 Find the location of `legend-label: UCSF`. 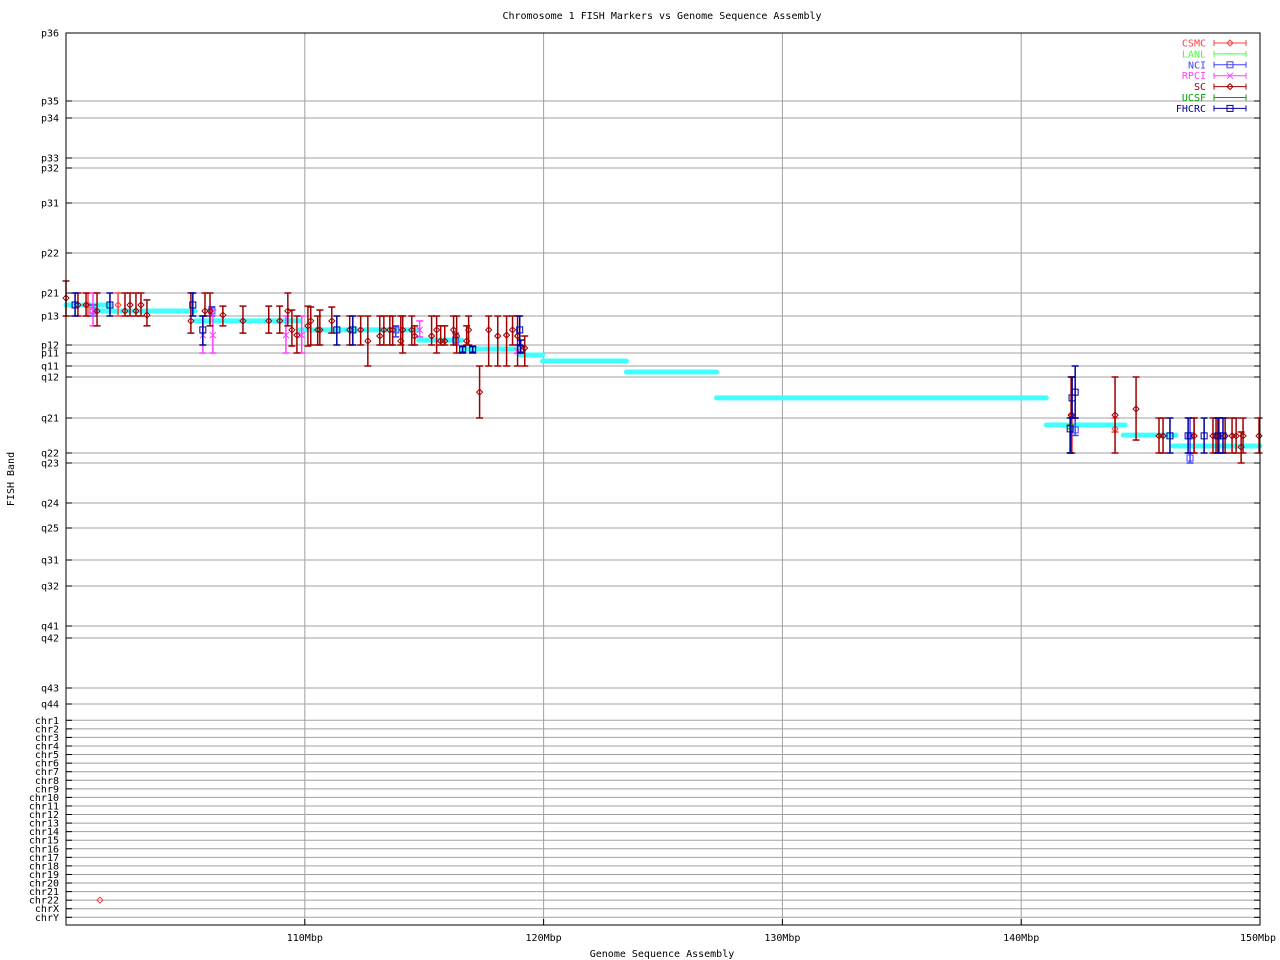

legend-label: UCSF is located at coordinates (1194, 98).